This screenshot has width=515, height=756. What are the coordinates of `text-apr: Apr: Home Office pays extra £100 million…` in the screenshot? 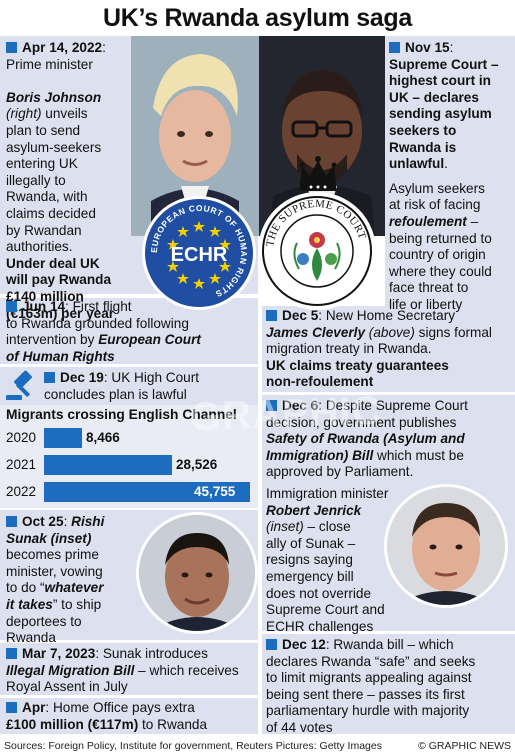 It's located at (106, 716).